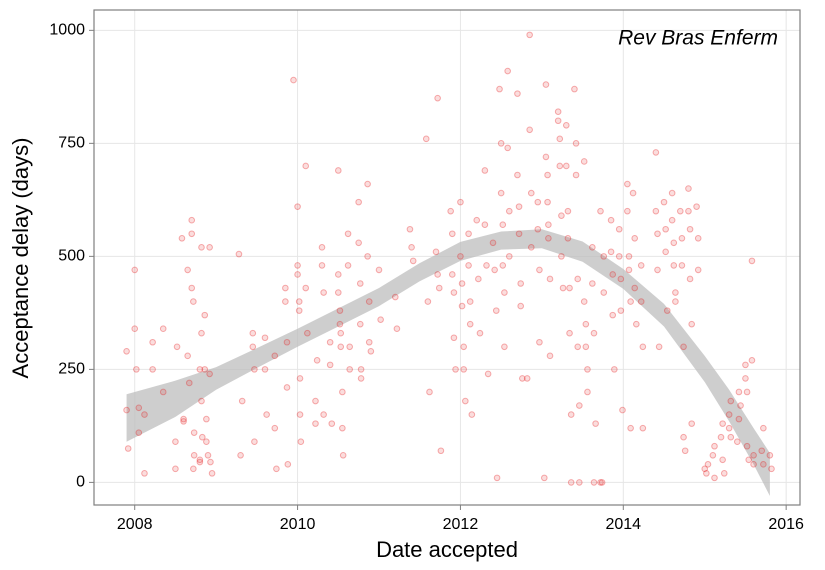 Image resolution: width=825 pixels, height=570 pixels. Describe the element at coordinates (447, 549) in the screenshot. I see `x-axis-title: Date accepted` at that location.